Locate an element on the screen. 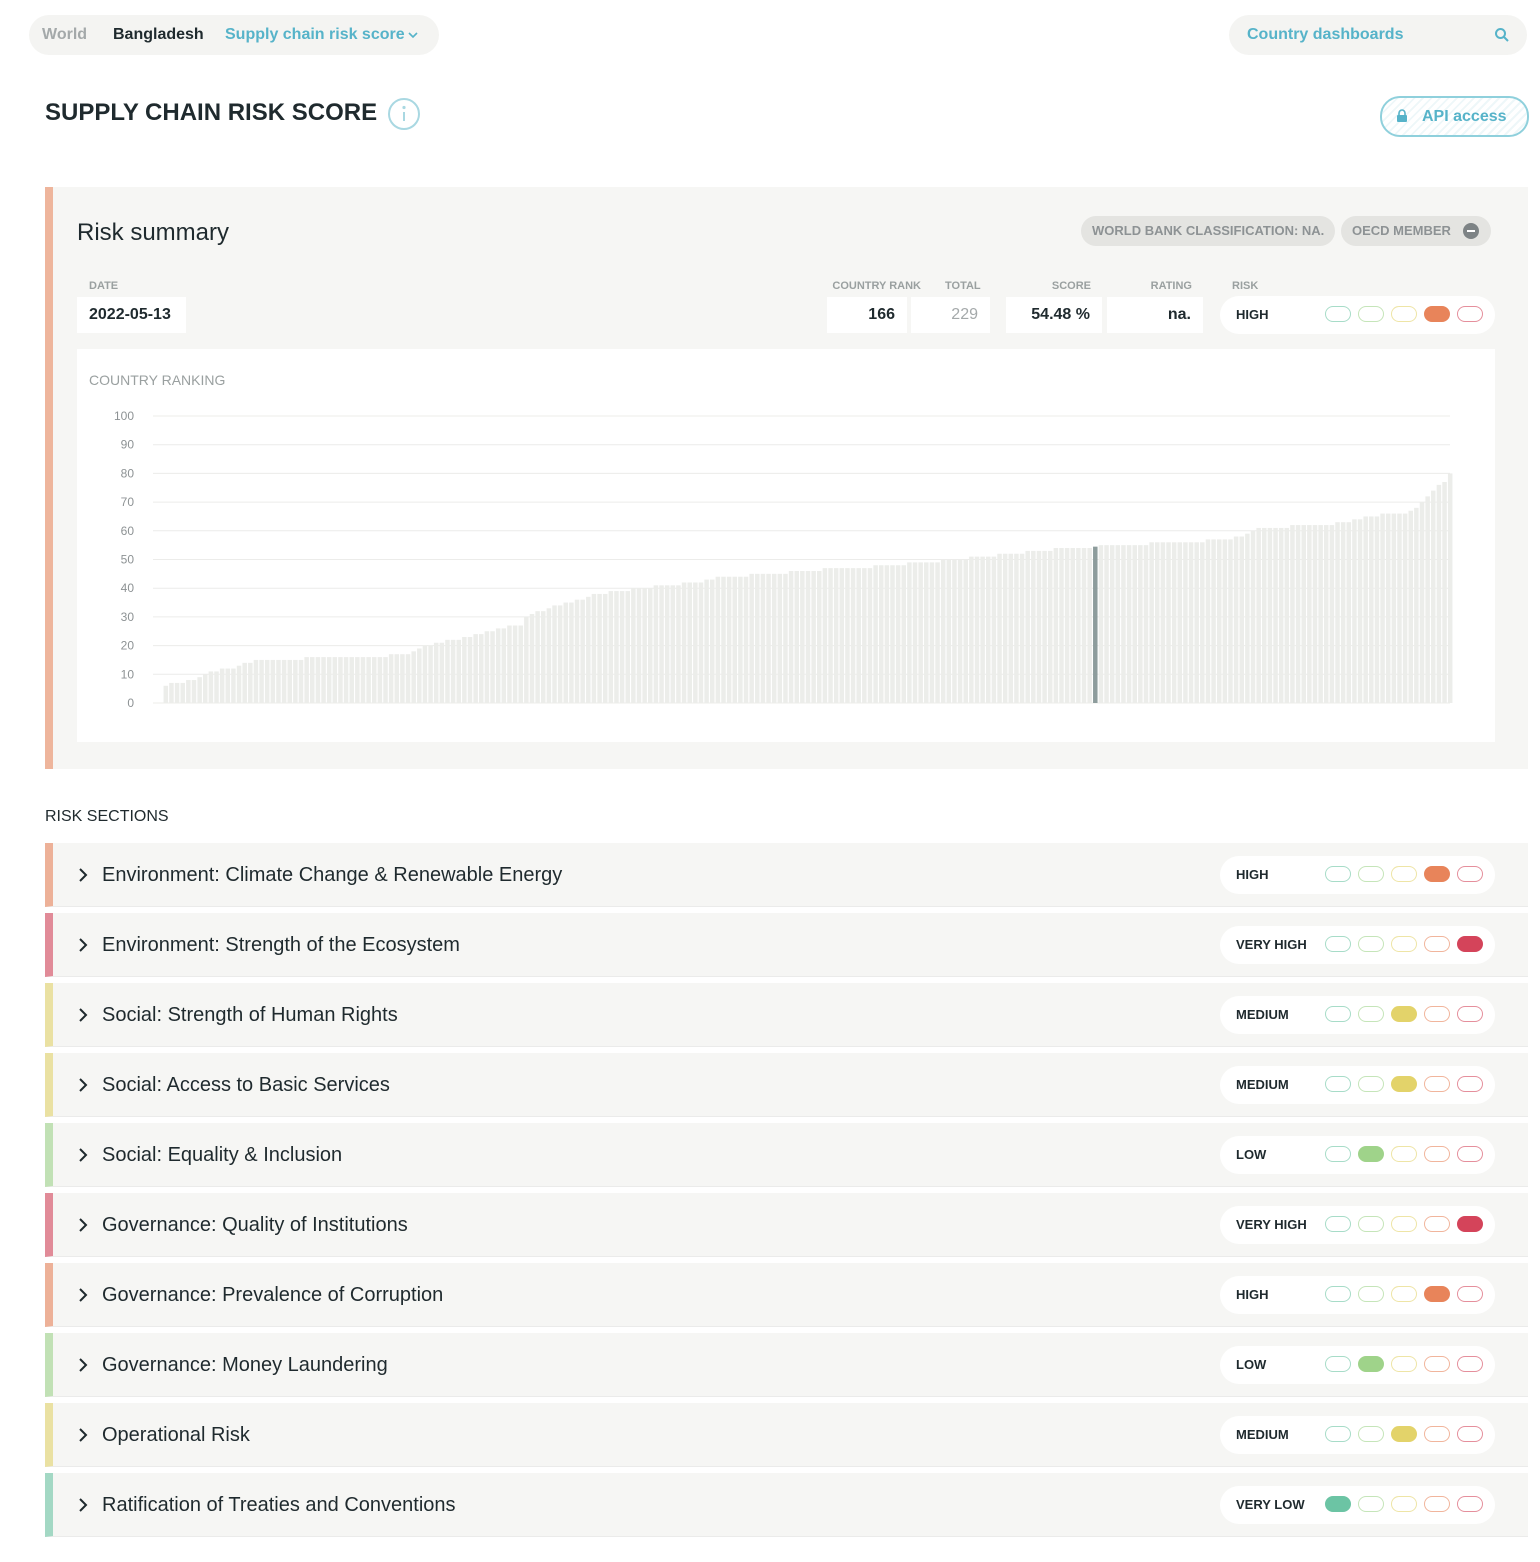  field-label: SCORE is located at coordinates (1071, 286).